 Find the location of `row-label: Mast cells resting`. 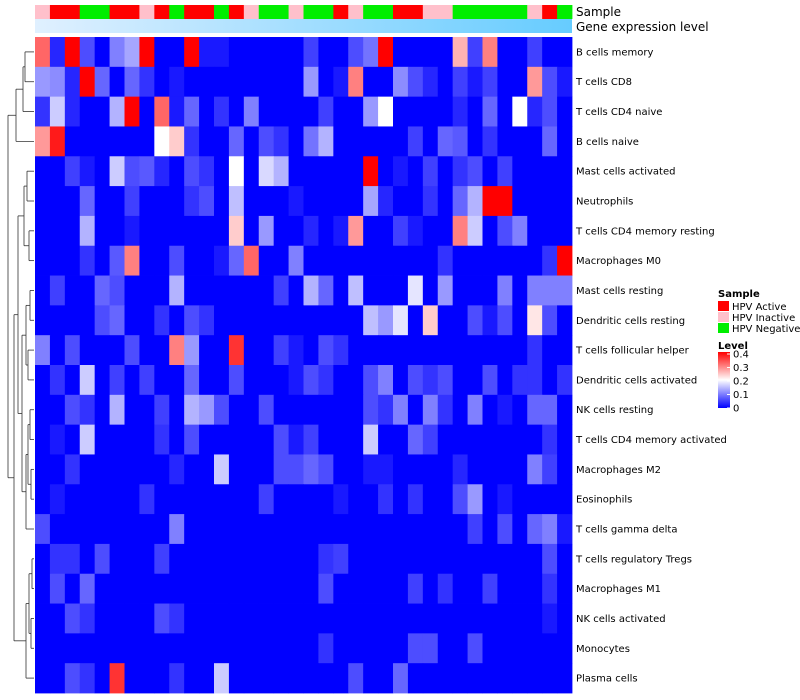

row-label: Mast cells resting is located at coordinates (619, 291).